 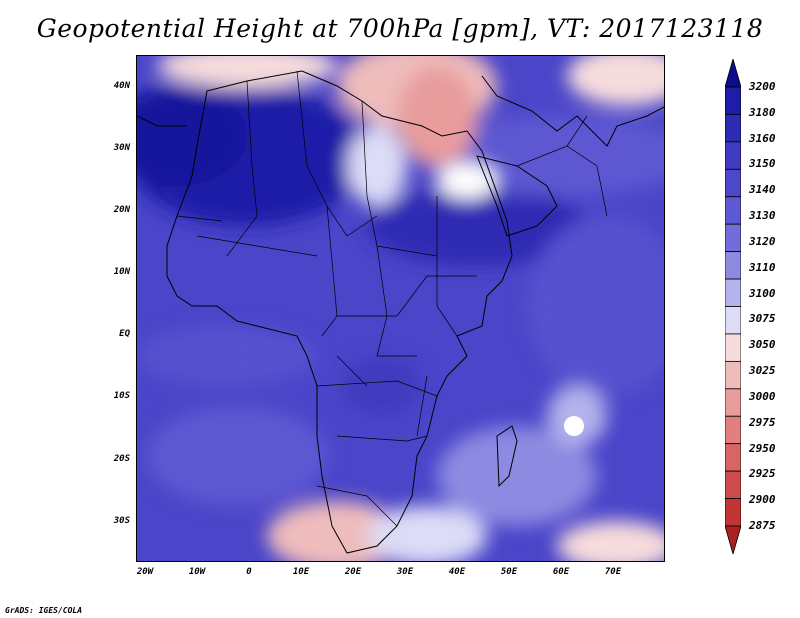 I want to click on colorbar-label: 3000, so click(x=762, y=396).